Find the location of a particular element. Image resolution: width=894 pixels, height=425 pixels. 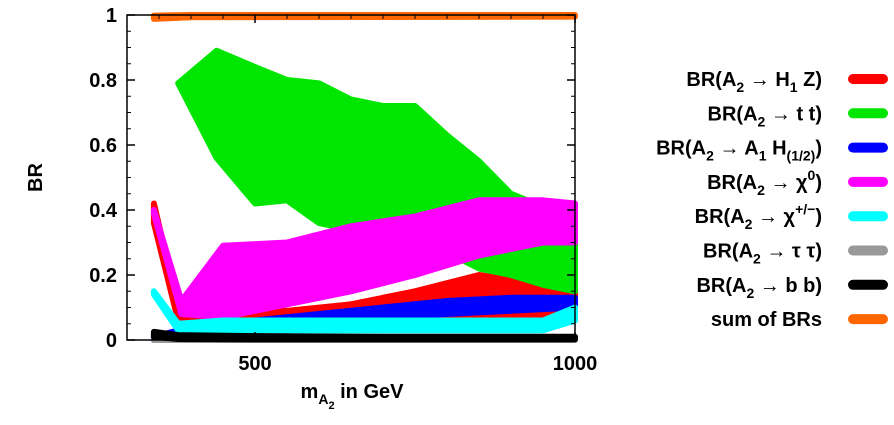

y-tick-label: 0.8 is located at coordinates (103, 81).